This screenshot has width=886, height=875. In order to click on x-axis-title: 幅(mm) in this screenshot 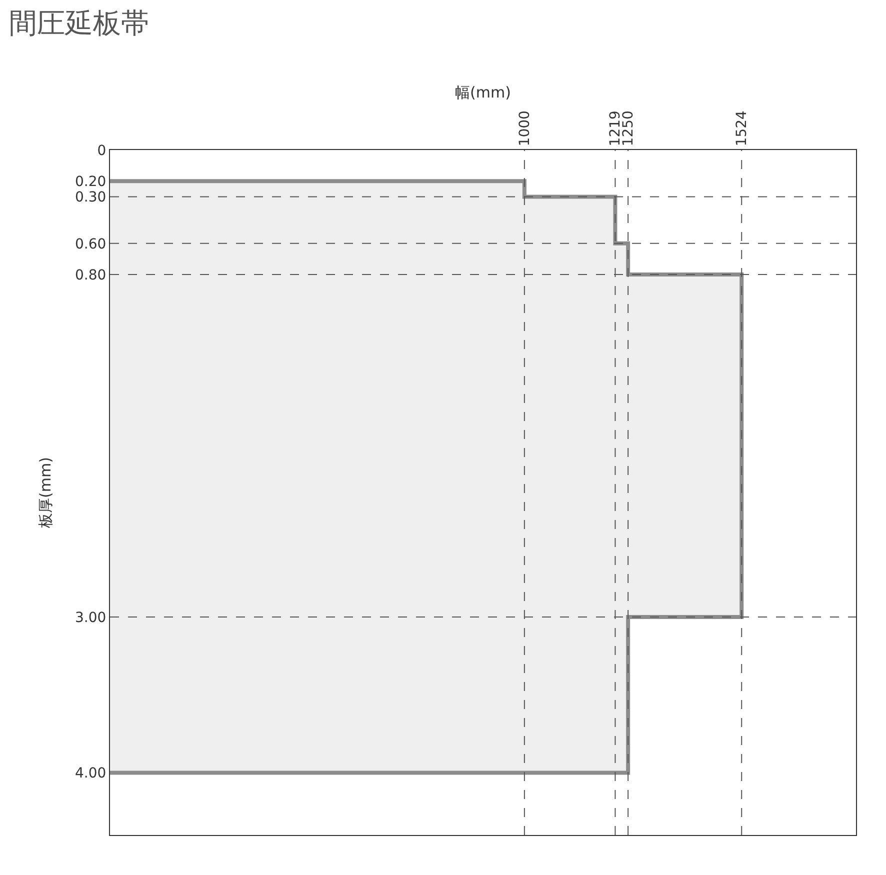, I will do `click(483, 93)`.